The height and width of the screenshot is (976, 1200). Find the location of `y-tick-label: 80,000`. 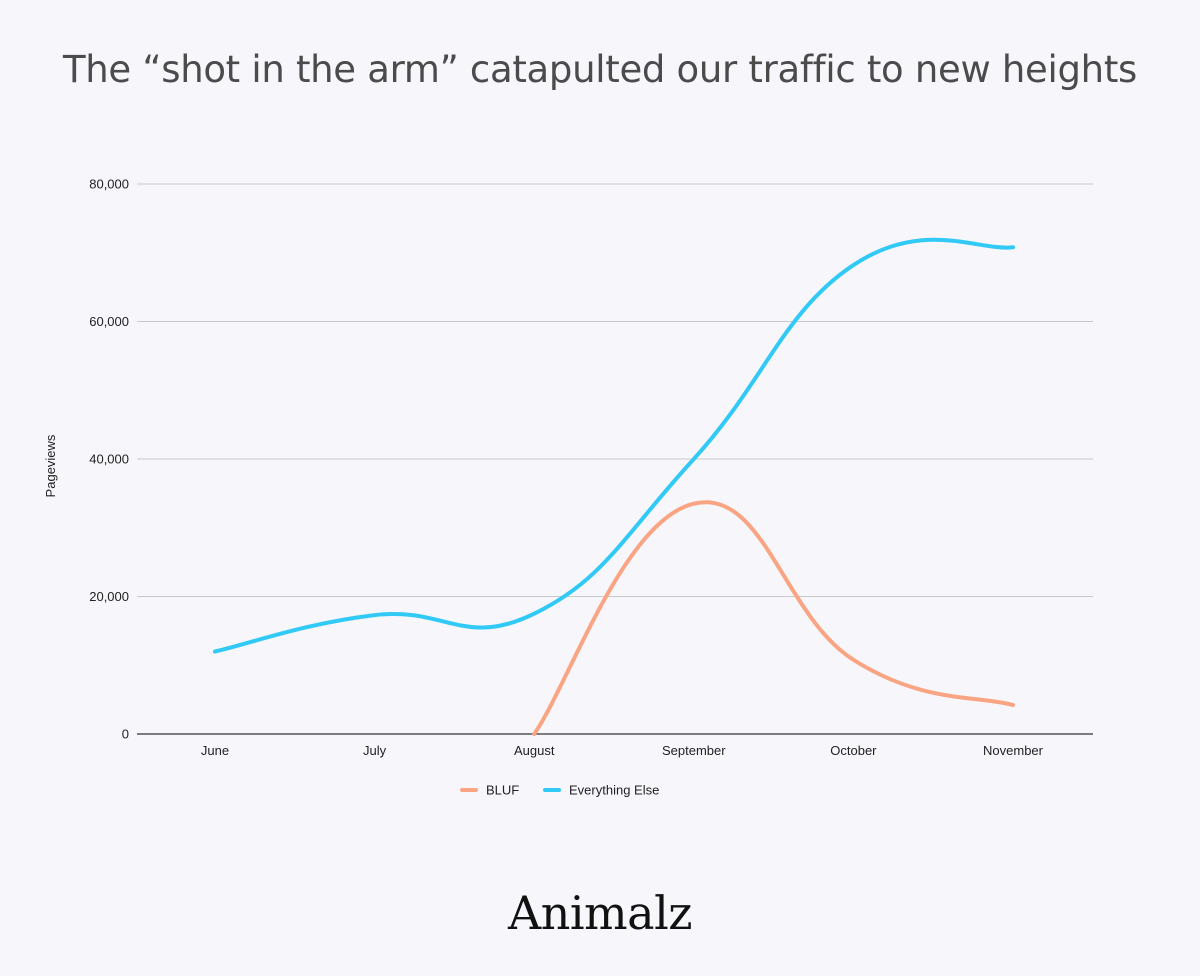

y-tick-label: 80,000 is located at coordinates (109, 184).